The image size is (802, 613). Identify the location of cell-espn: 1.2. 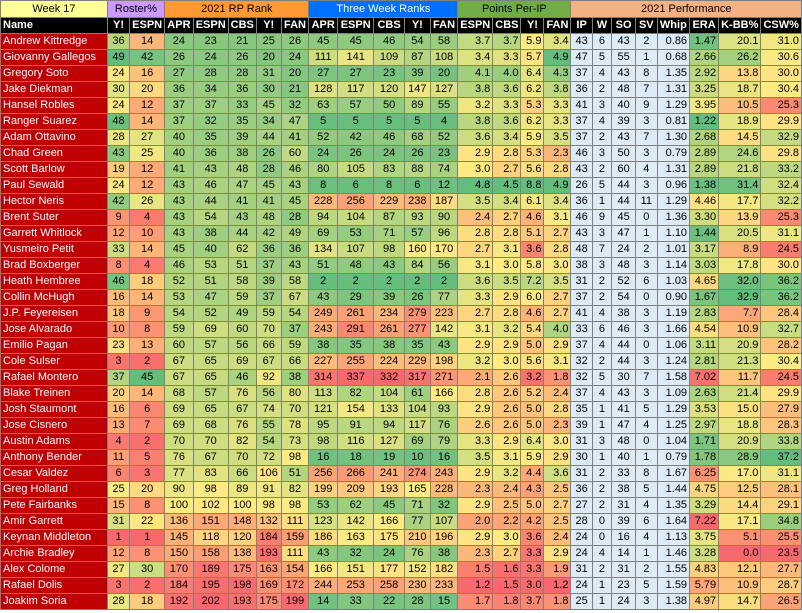
(475, 585).